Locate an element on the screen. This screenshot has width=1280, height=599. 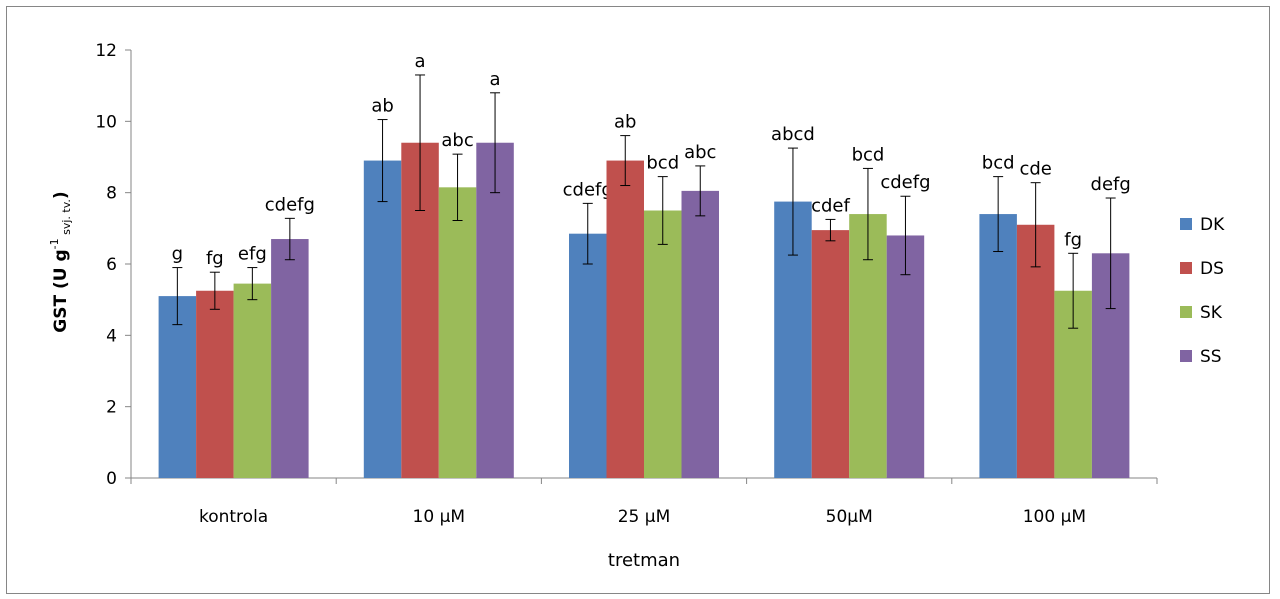
y-tick-label: 6 is located at coordinates (111, 265).